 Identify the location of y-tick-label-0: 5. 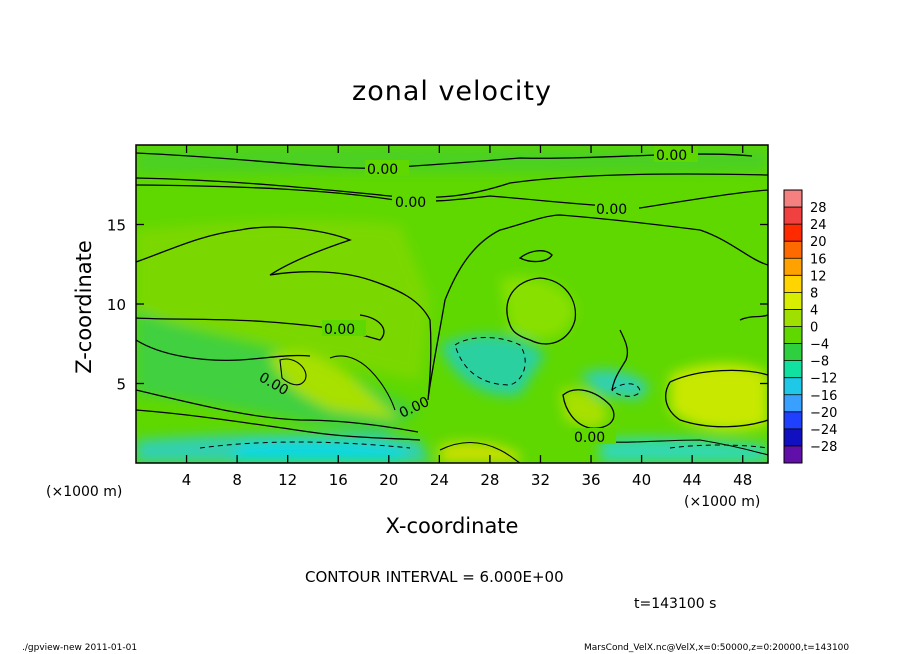
(121, 385).